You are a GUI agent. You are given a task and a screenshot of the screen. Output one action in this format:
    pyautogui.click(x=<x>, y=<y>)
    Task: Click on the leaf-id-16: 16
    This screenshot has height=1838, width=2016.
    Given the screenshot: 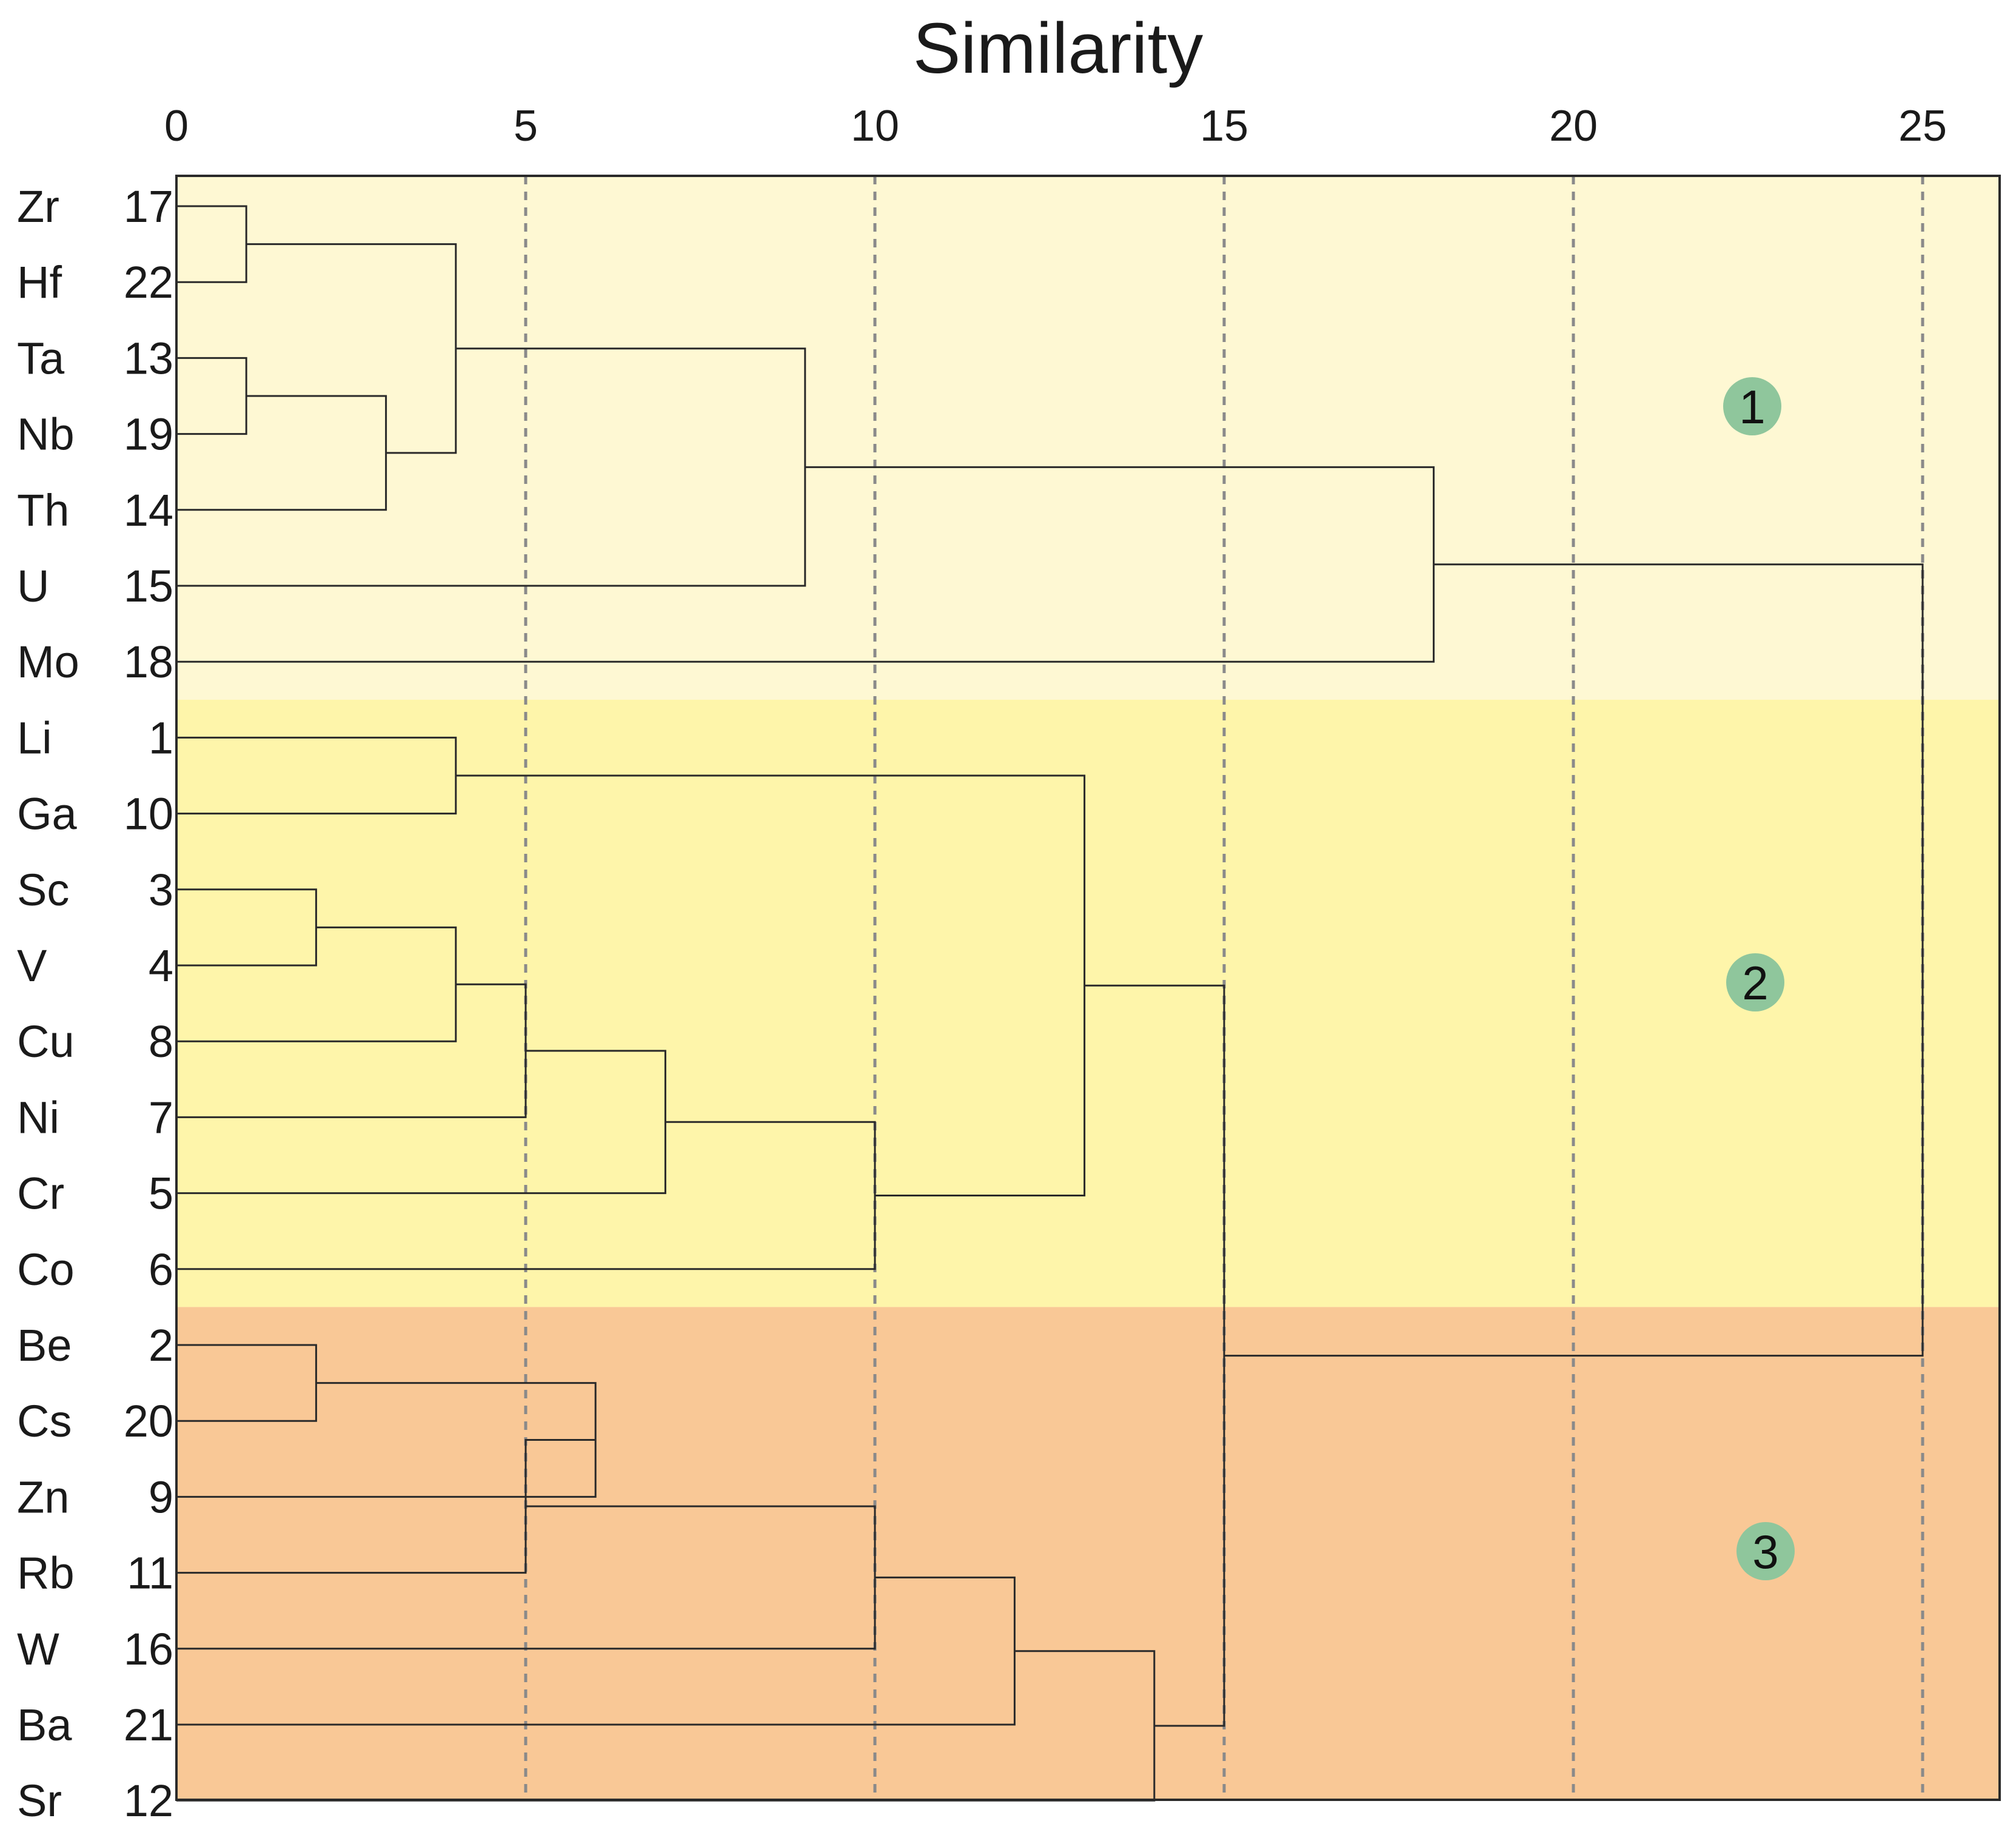 What is the action you would take?
    pyautogui.click(x=148, y=1649)
    